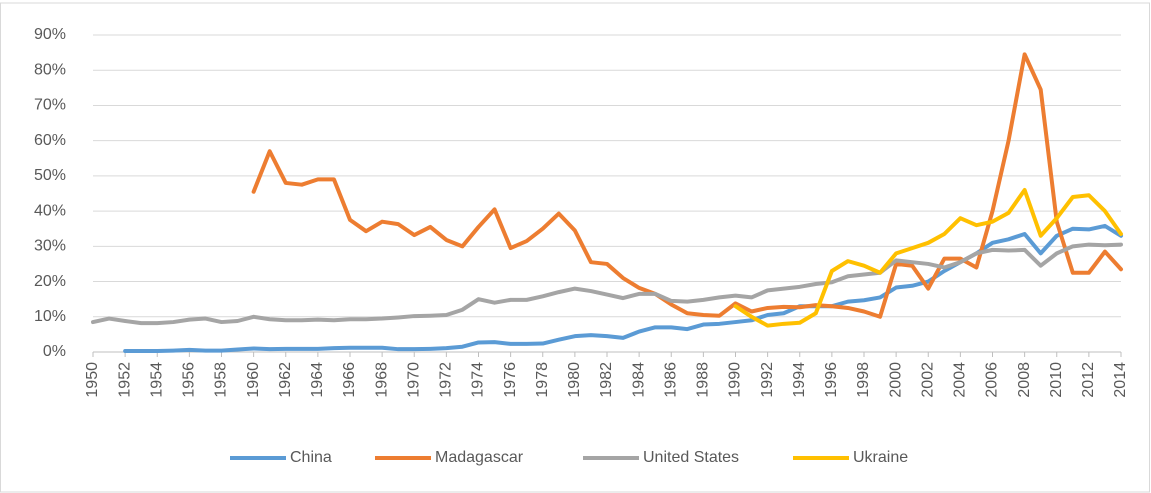 The width and height of the screenshot is (1151, 493). Describe the element at coordinates (927, 380) in the screenshot. I see `x-tick-label: 2002` at that location.